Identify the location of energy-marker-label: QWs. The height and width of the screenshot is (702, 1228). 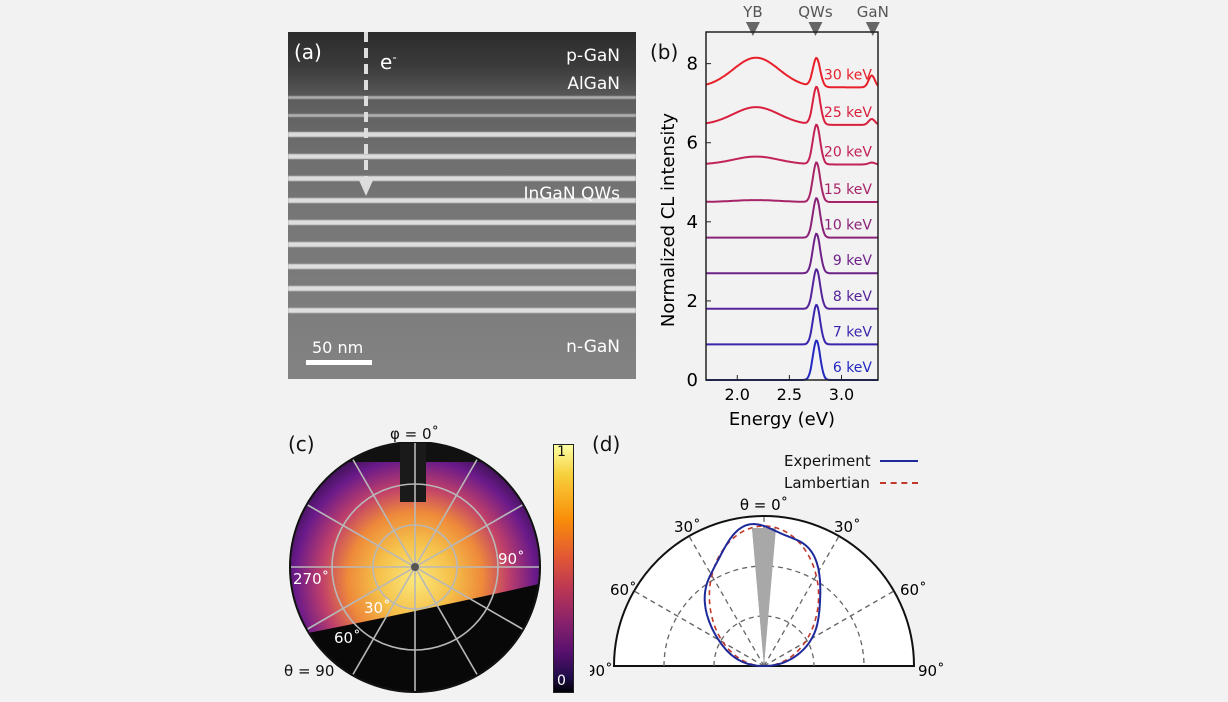
(815, 12).